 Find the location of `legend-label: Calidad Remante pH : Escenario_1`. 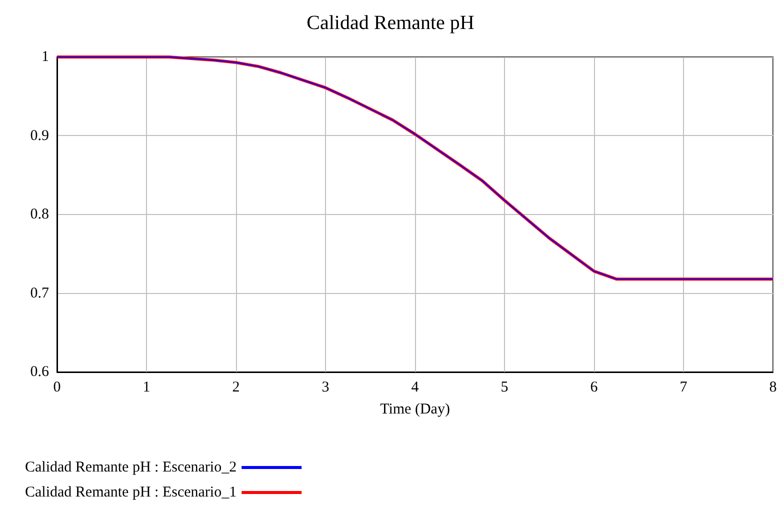

legend-label: Calidad Remante pH : Escenario_1 is located at coordinates (130, 492).